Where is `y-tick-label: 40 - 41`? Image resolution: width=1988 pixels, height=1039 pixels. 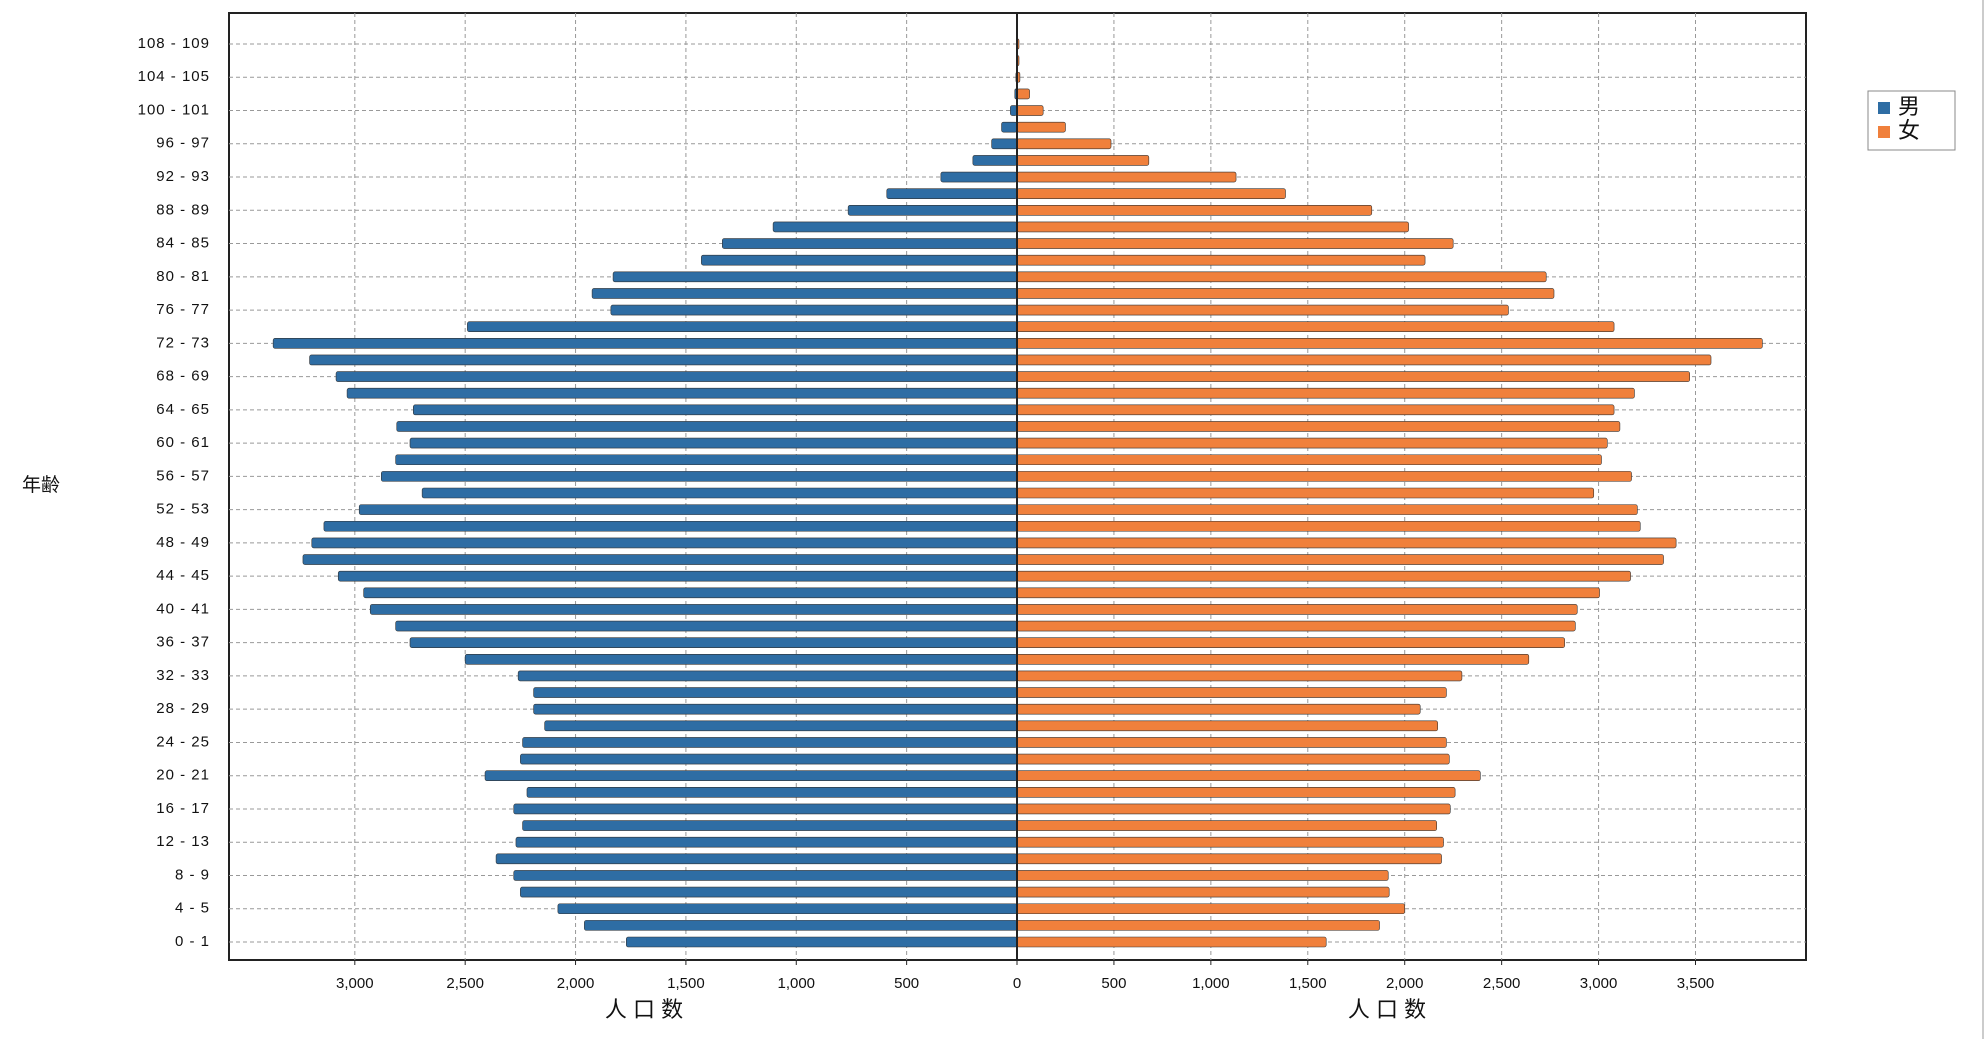 y-tick-label: 40 - 41 is located at coordinates (183, 608).